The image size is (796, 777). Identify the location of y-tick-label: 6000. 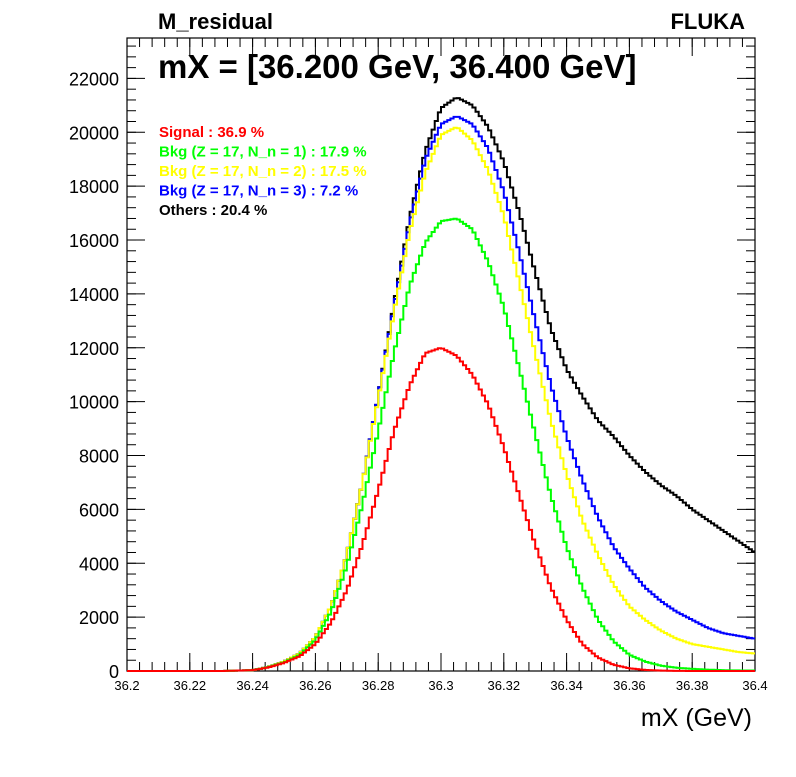
(99, 510).